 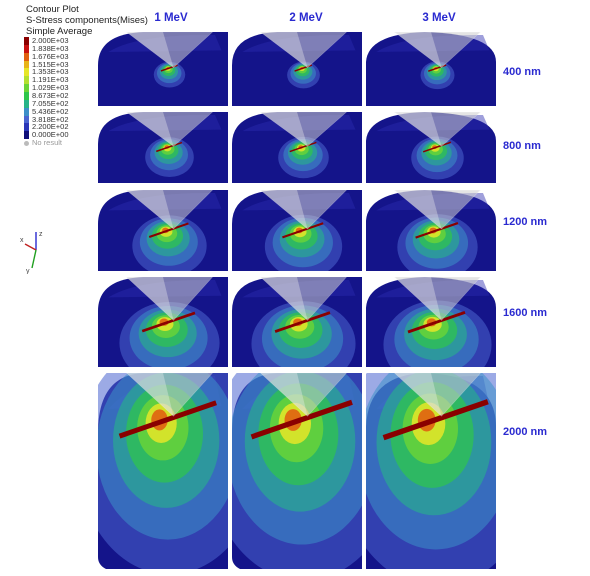 I want to click on stress-contour-cell-r4-c3, so click(x=431, y=322).